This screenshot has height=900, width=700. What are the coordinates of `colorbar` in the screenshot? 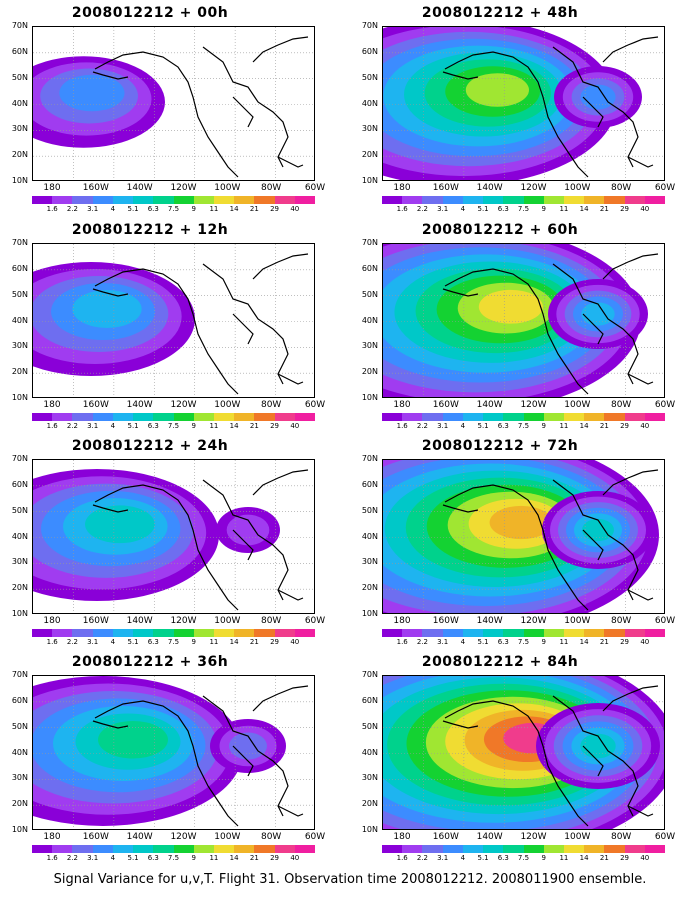 It's located at (174, 849).